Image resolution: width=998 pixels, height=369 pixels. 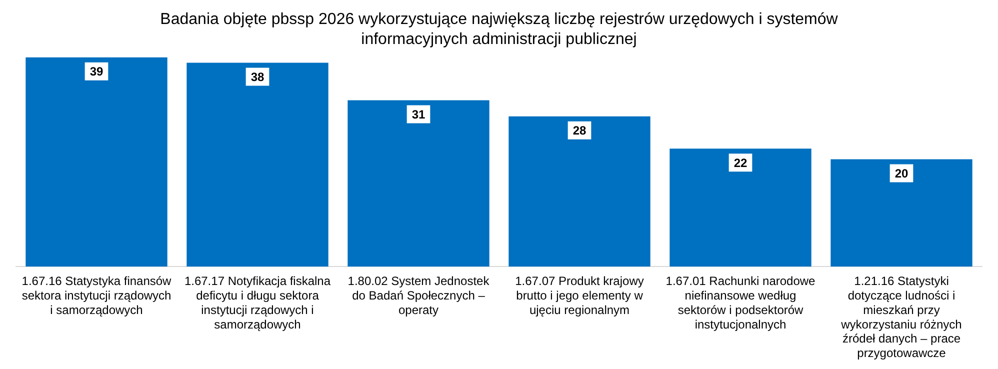 I want to click on data-label: 31, so click(x=419, y=115).